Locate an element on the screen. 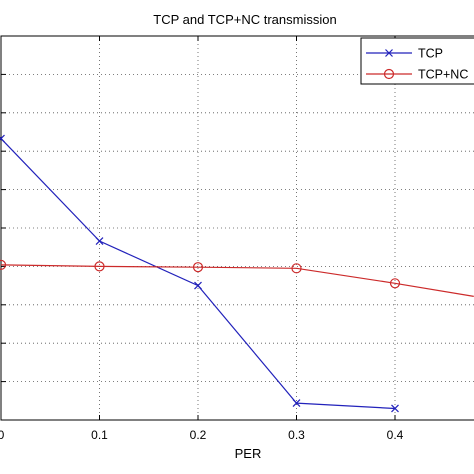 The height and width of the screenshot is (474, 474). legend-item: TCP+NC is located at coordinates (417, 75).